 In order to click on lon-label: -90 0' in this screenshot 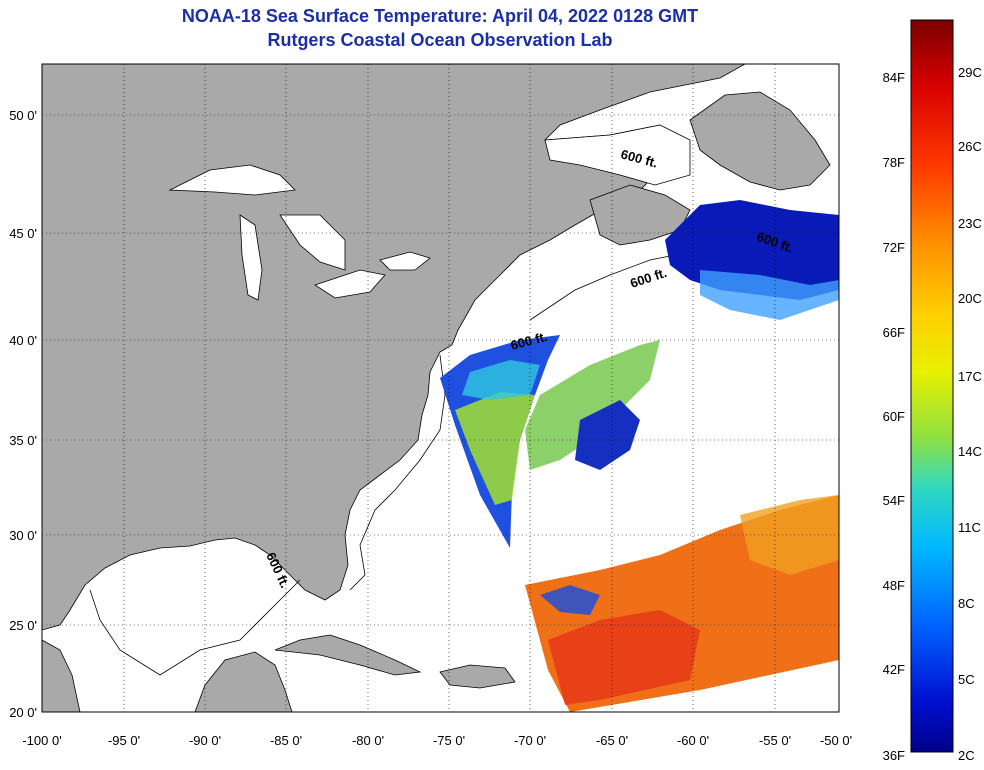, I will do `click(205, 740)`.